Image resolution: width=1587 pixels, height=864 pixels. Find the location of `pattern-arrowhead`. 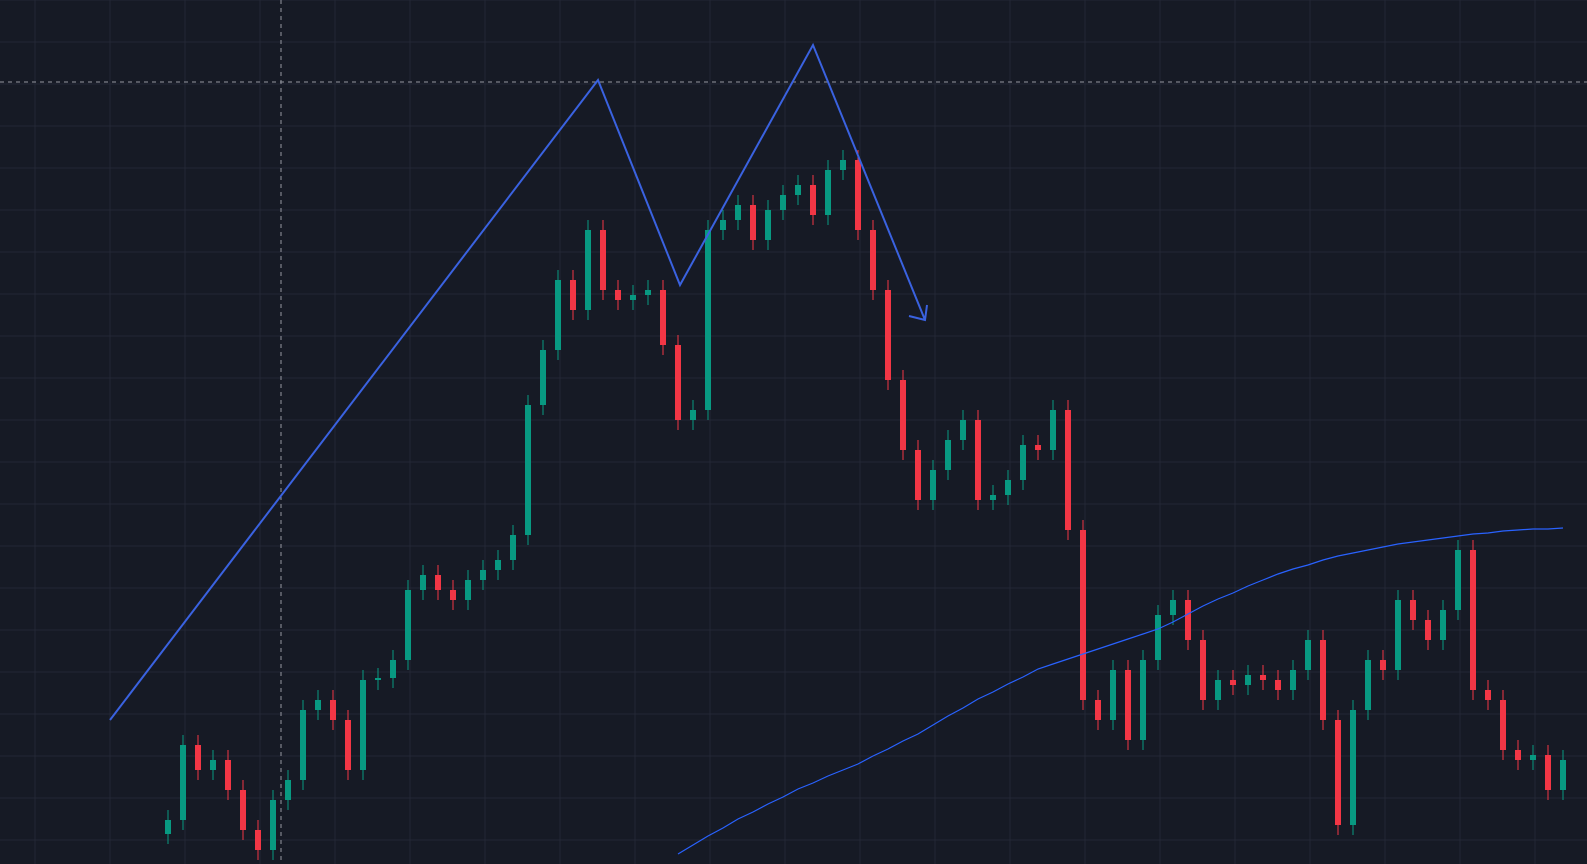

pattern-arrowhead is located at coordinates (918, 313).